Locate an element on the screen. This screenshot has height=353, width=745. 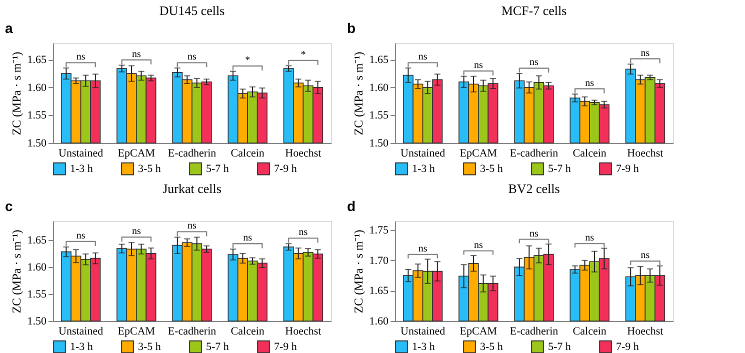
chart-title: MCF-7 cells is located at coordinates (534, 10).